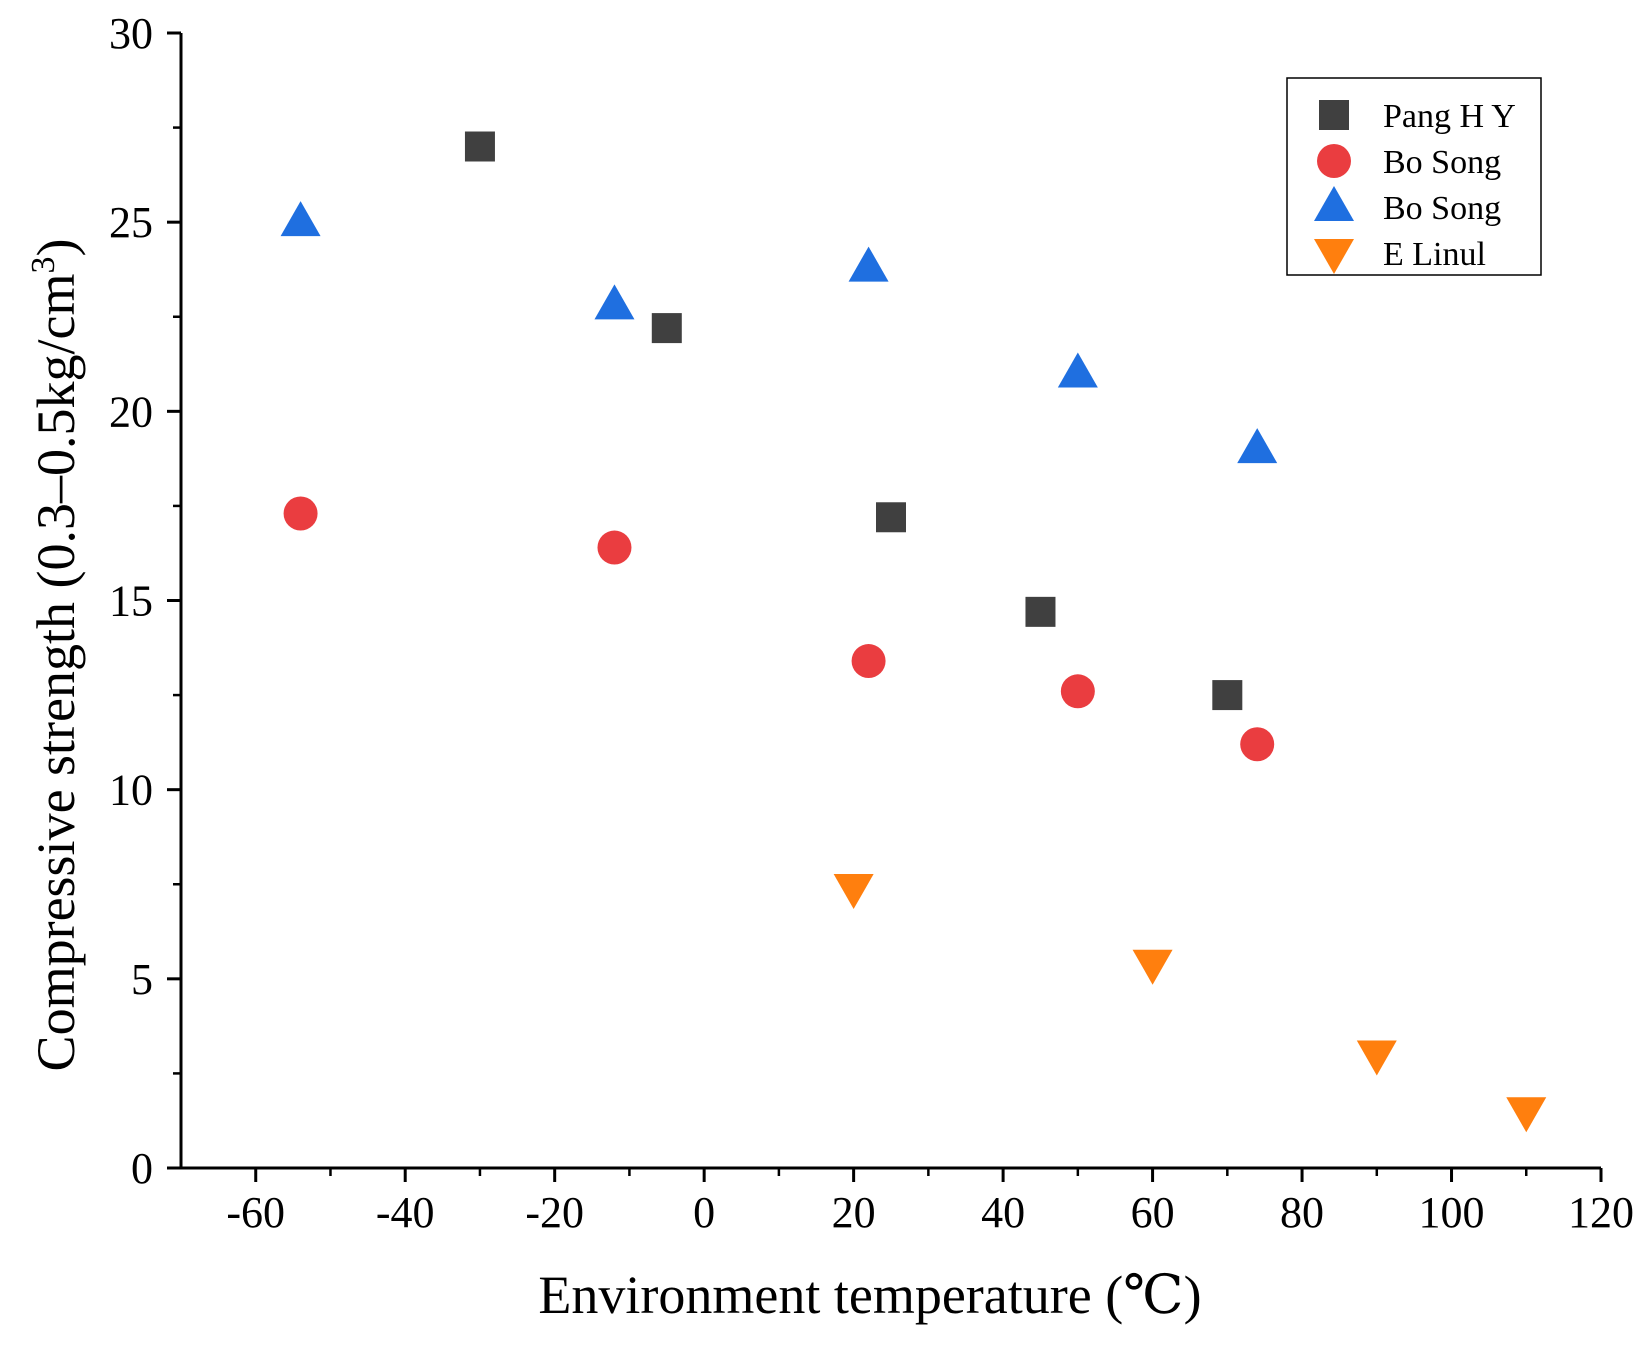  I want to click on y-tick-label: 5, so click(142, 979).